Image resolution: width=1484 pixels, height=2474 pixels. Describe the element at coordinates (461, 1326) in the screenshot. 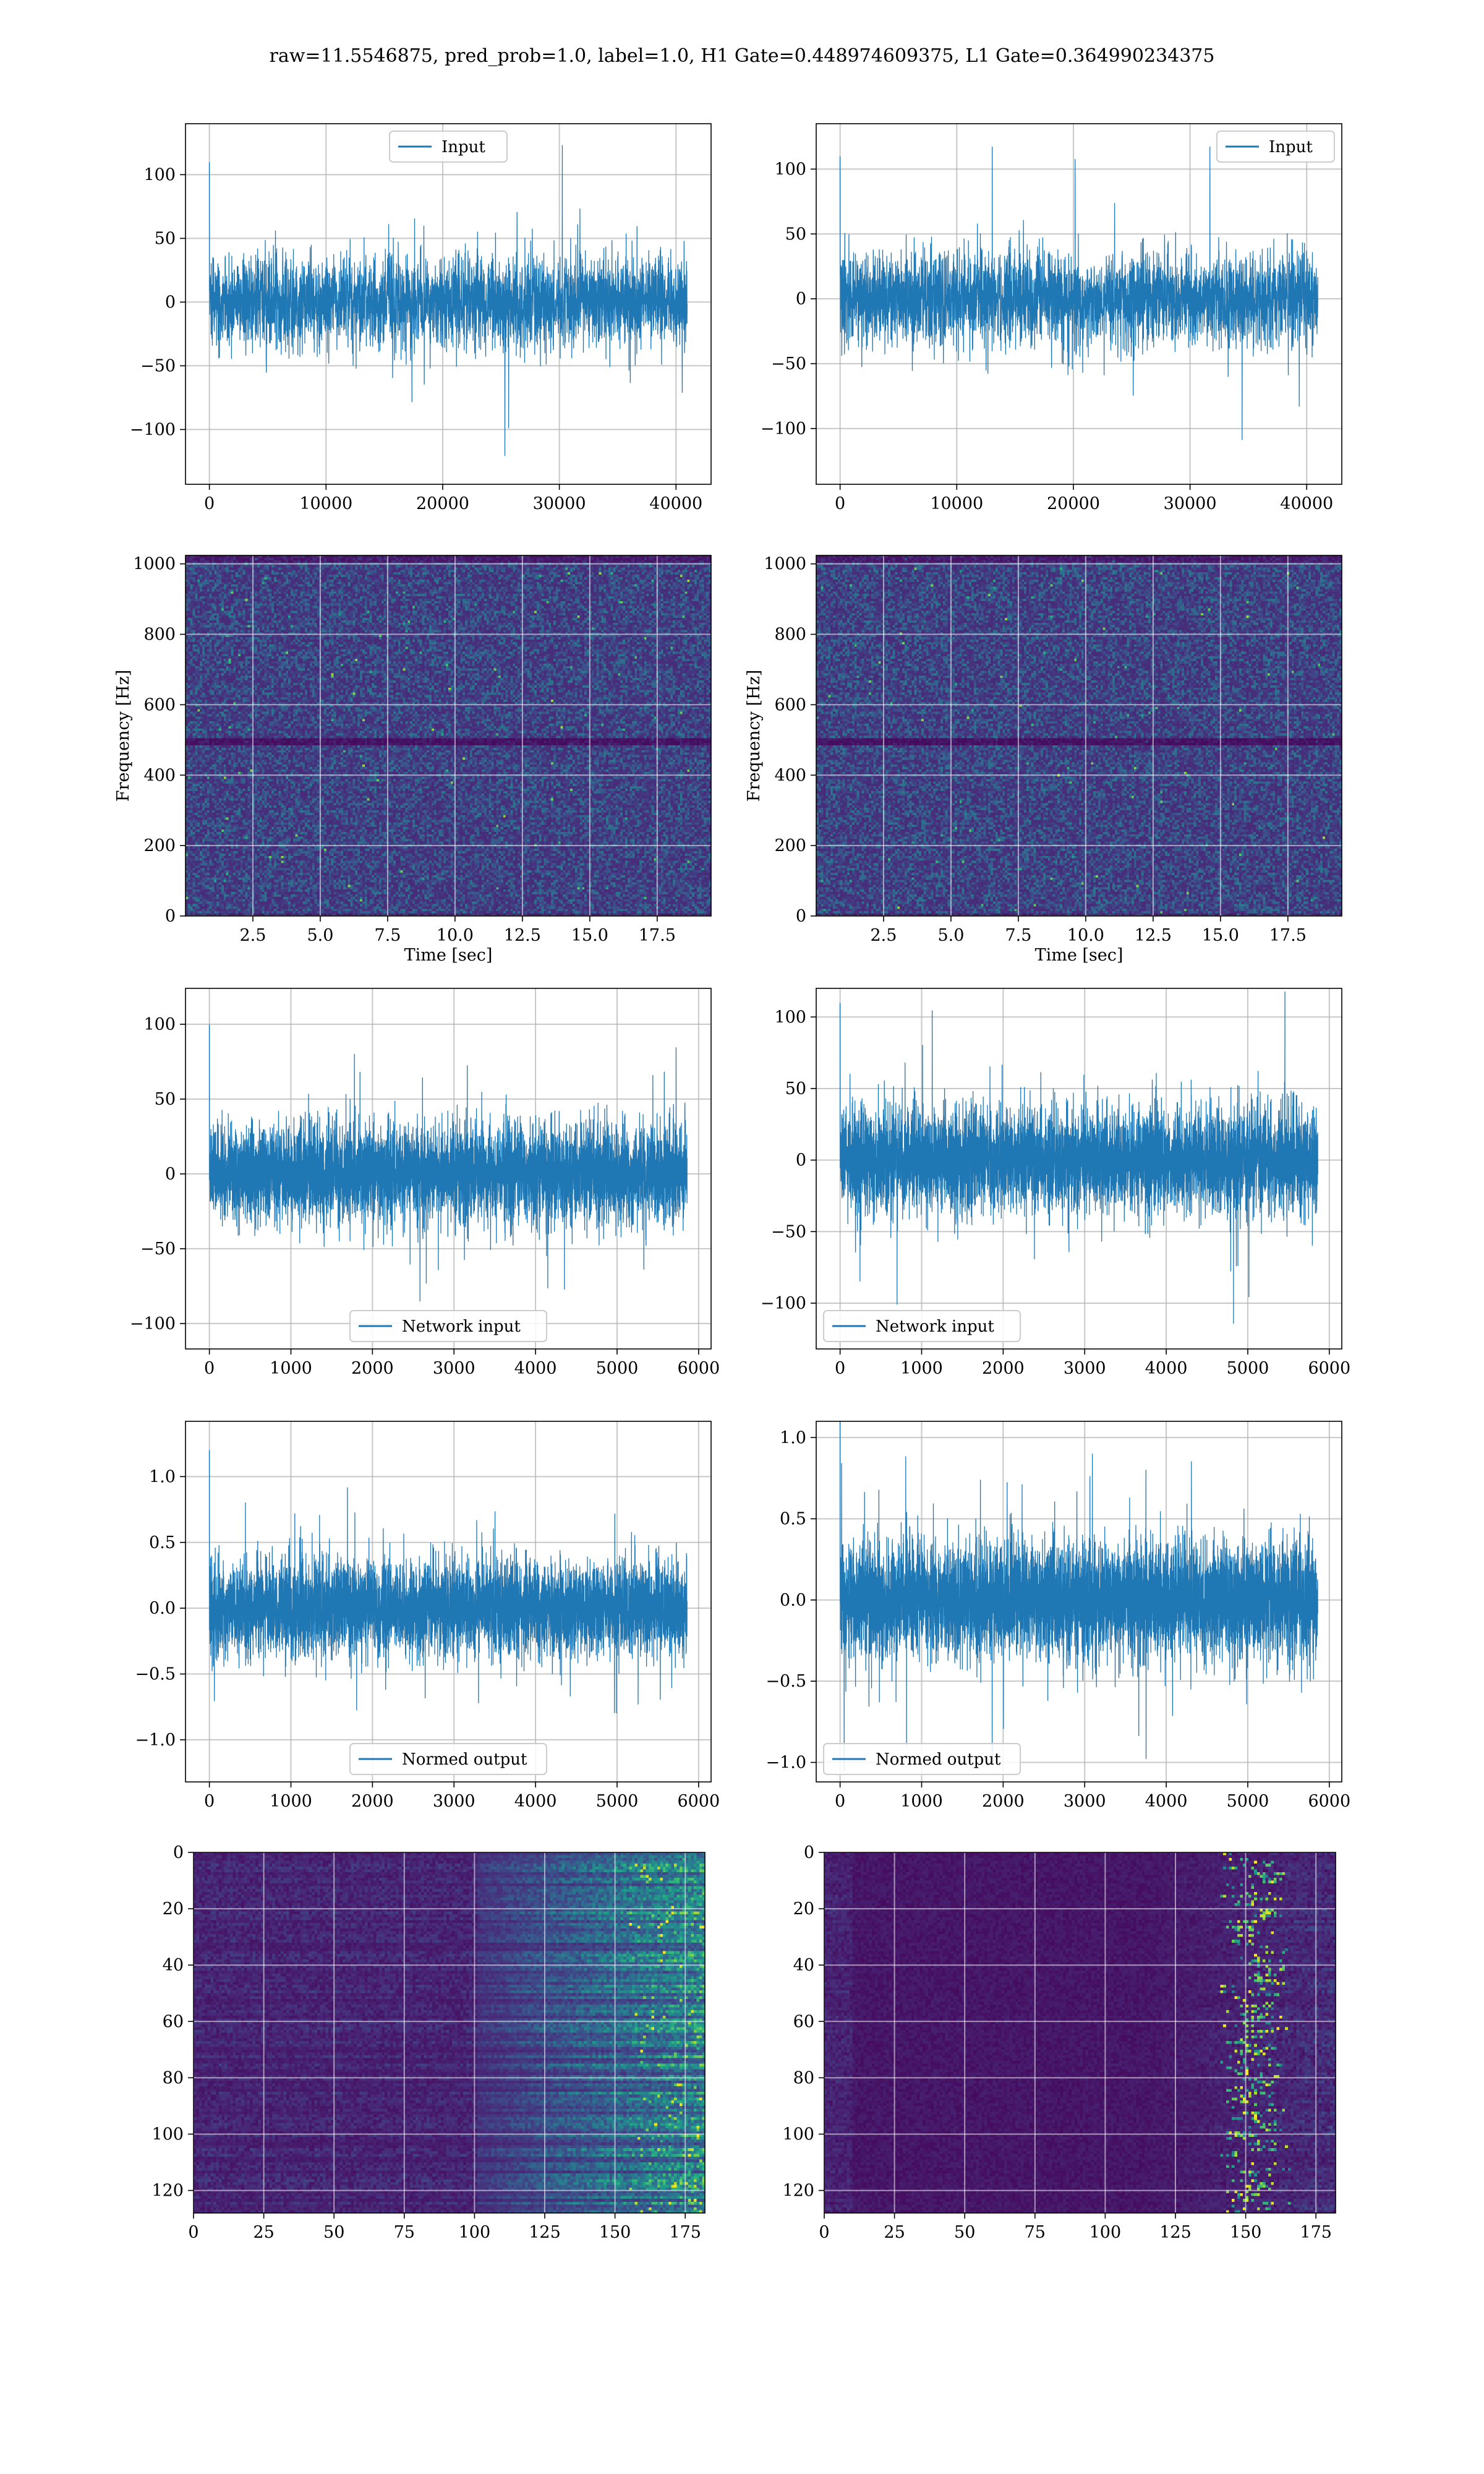

I see `h1-network-input-legend-label: Network input` at that location.